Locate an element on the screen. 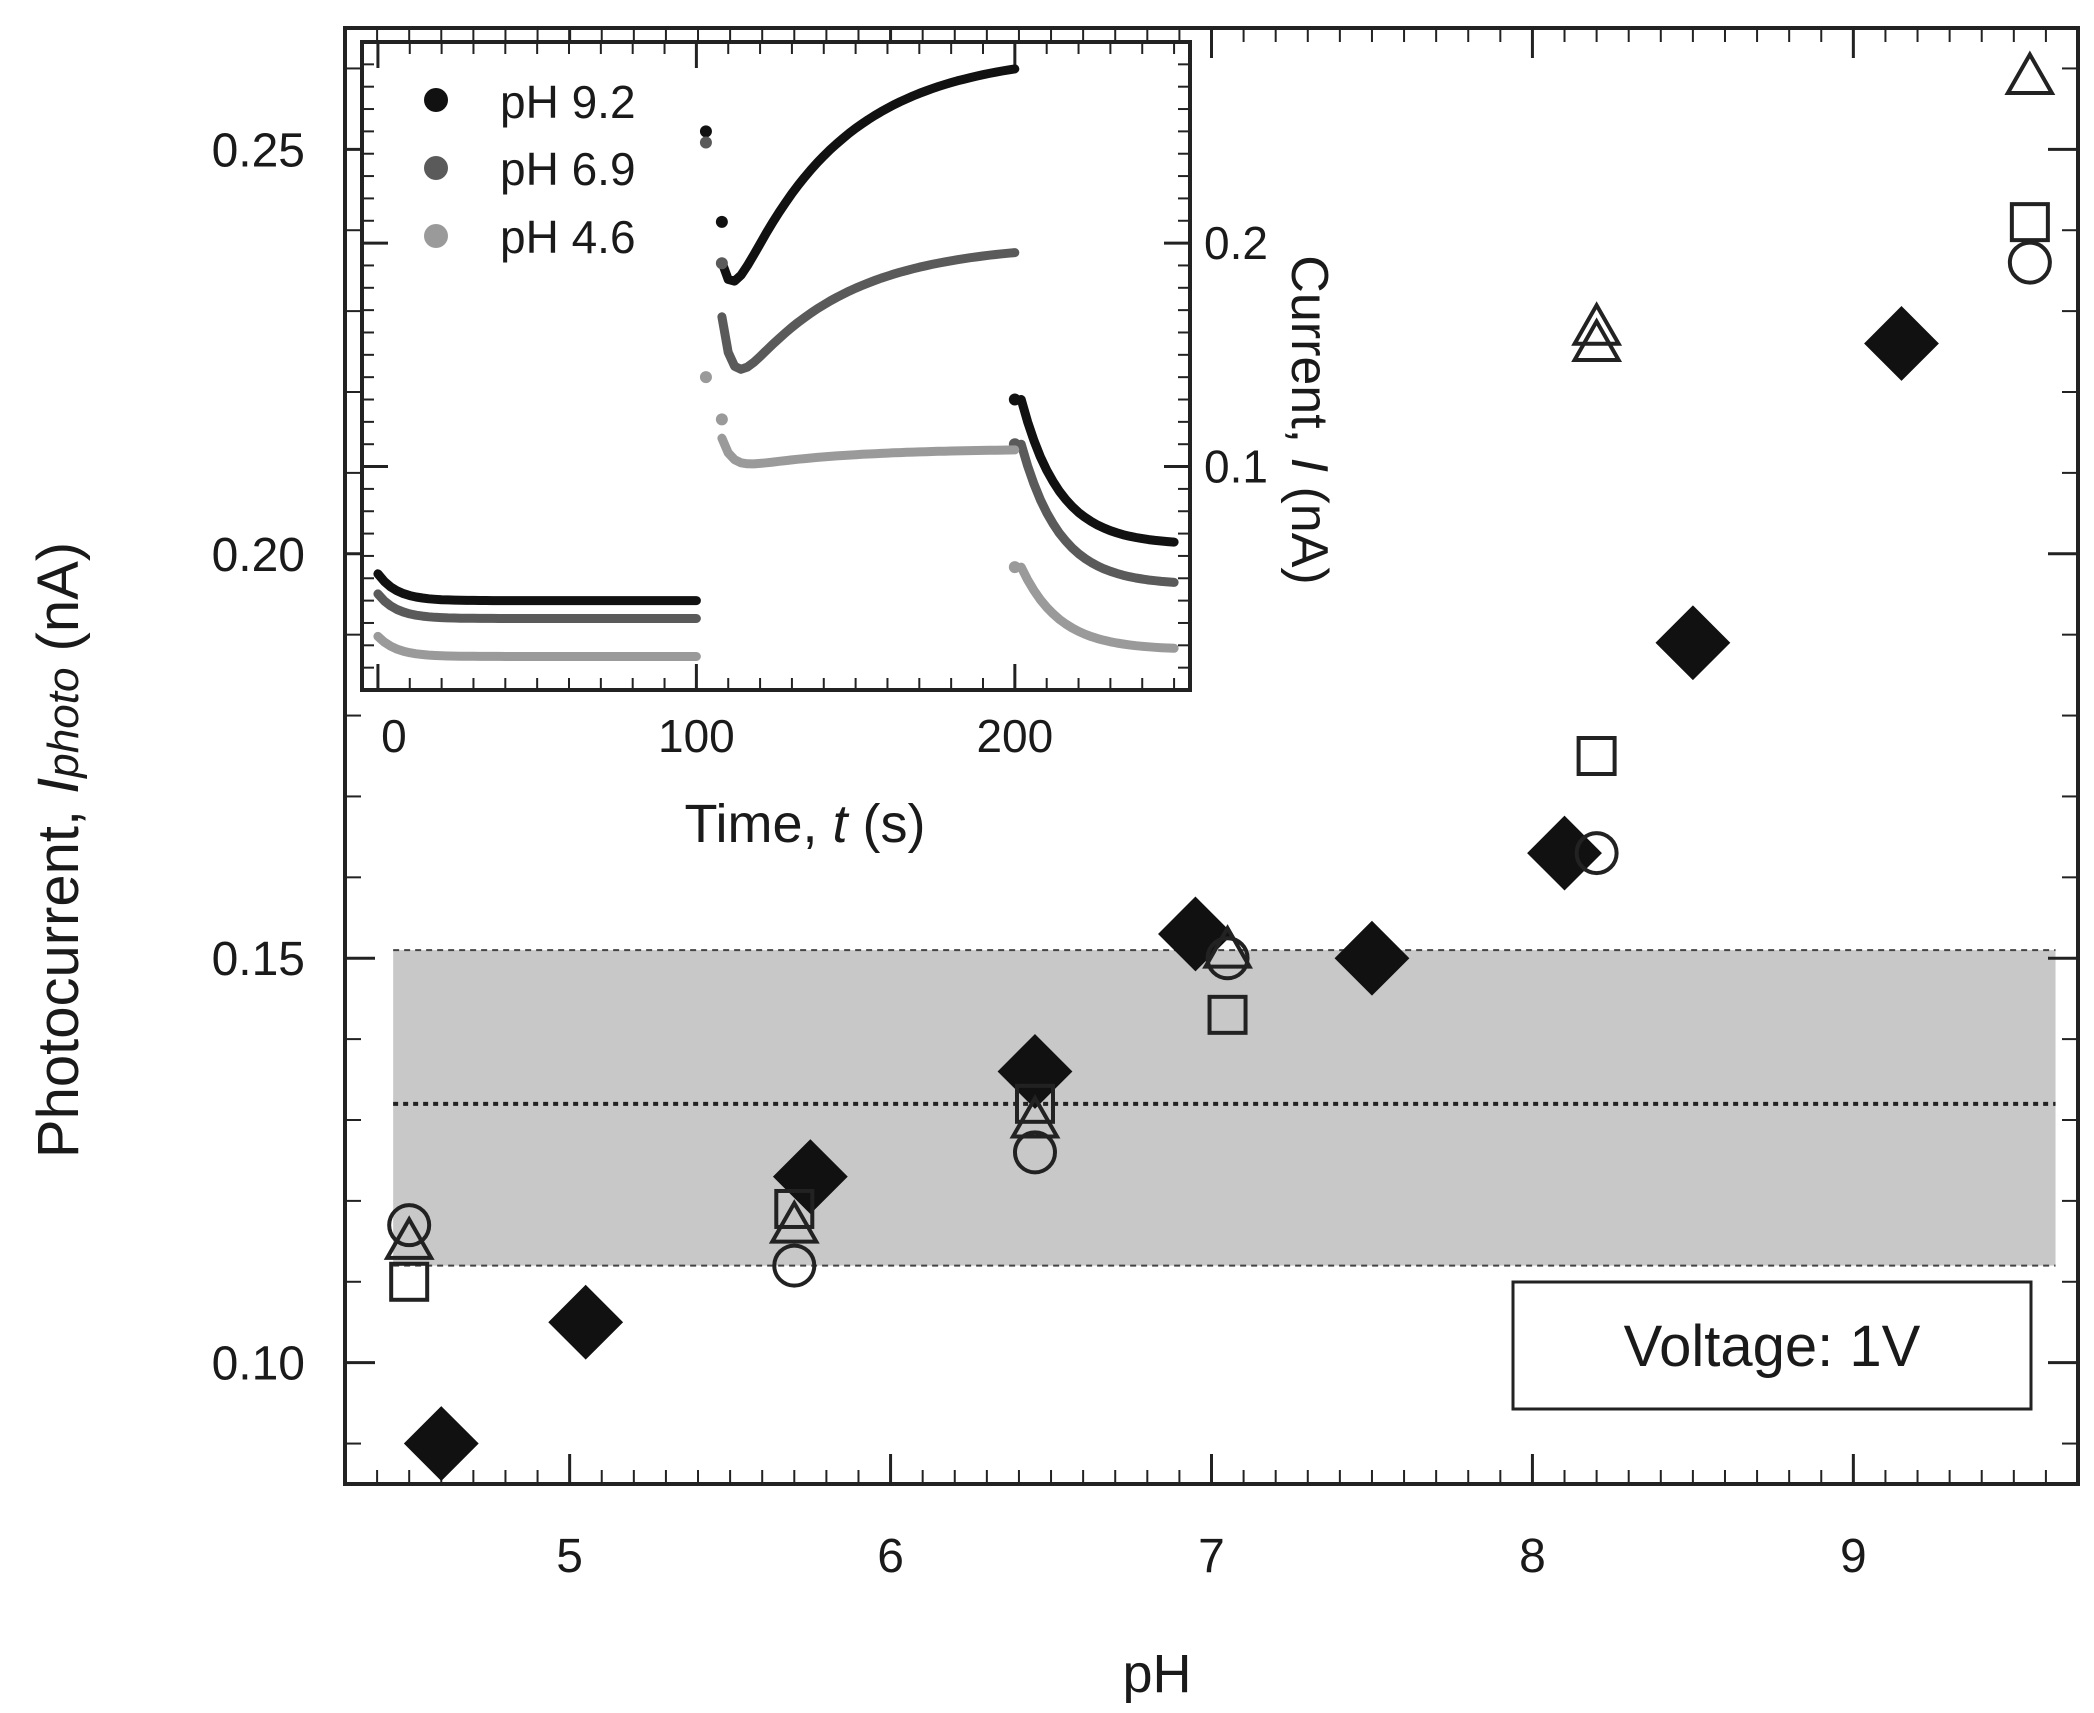 The width and height of the screenshot is (2094, 1713). inset-y-axis-title: Current, I (nA) is located at coordinates (1309, 419).